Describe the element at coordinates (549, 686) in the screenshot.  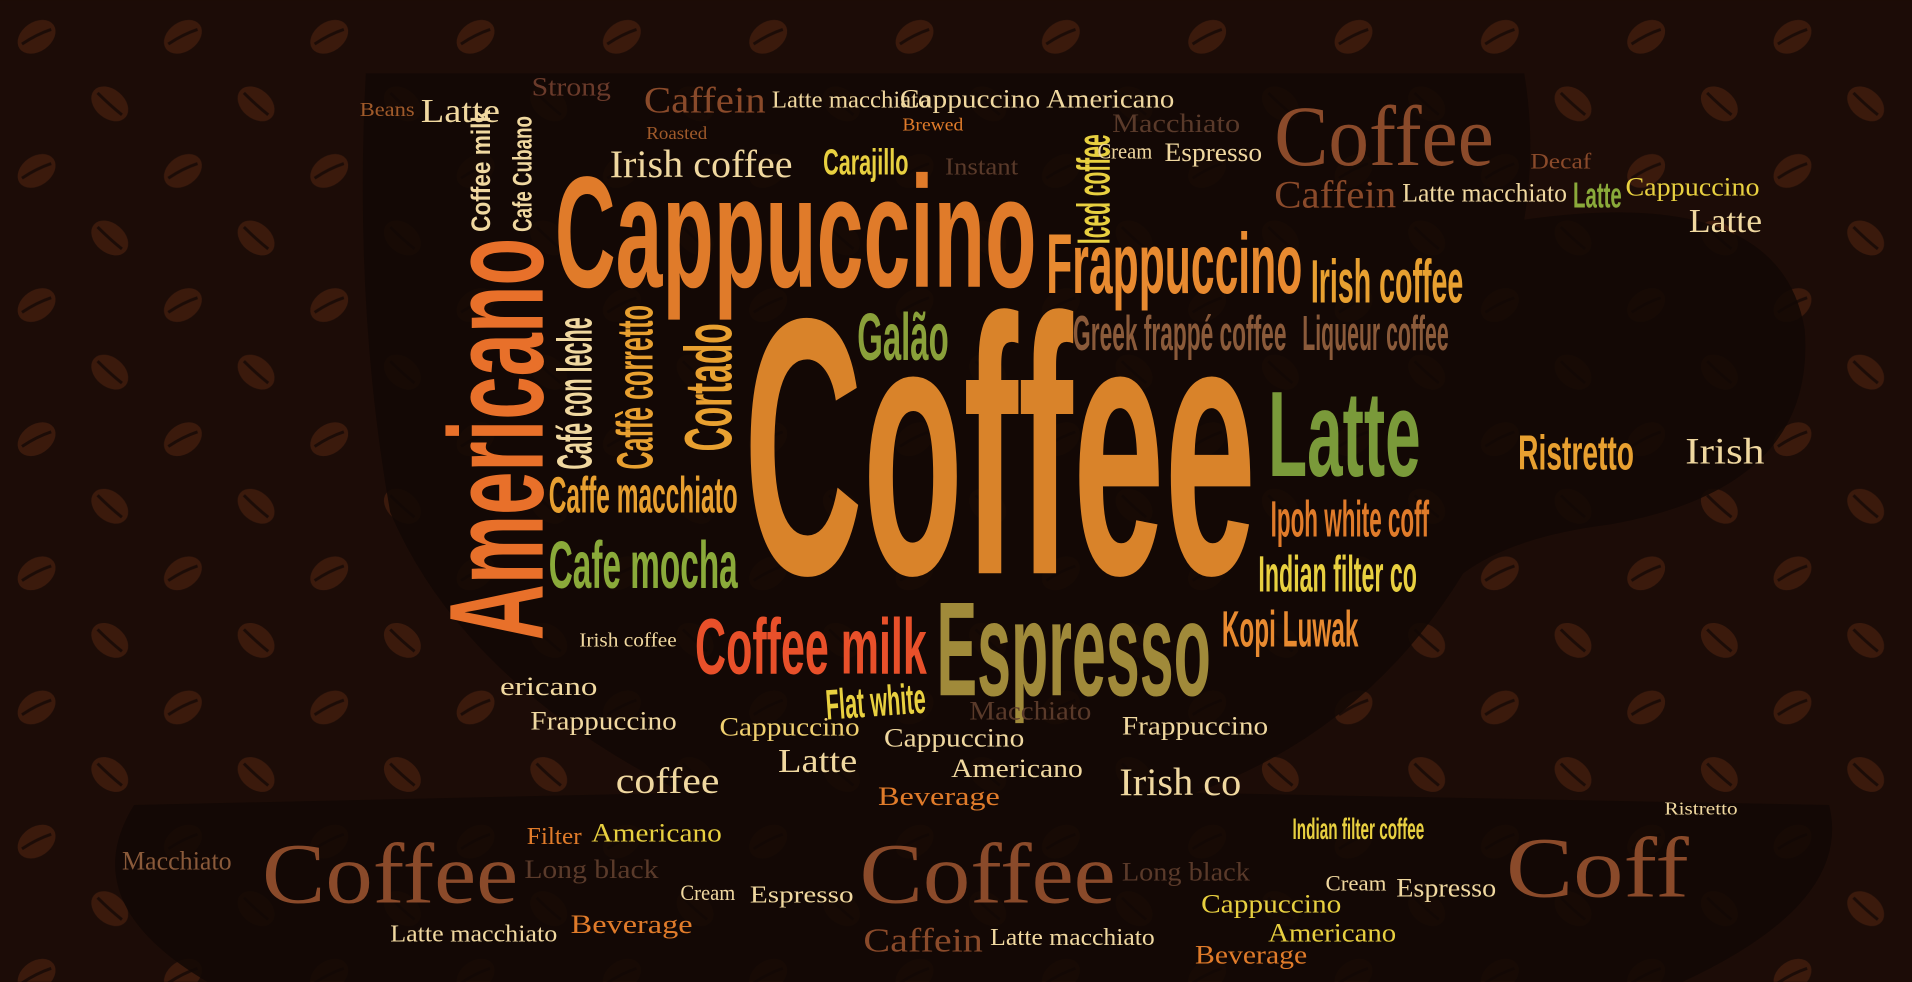
I see `word: ericano` at that location.